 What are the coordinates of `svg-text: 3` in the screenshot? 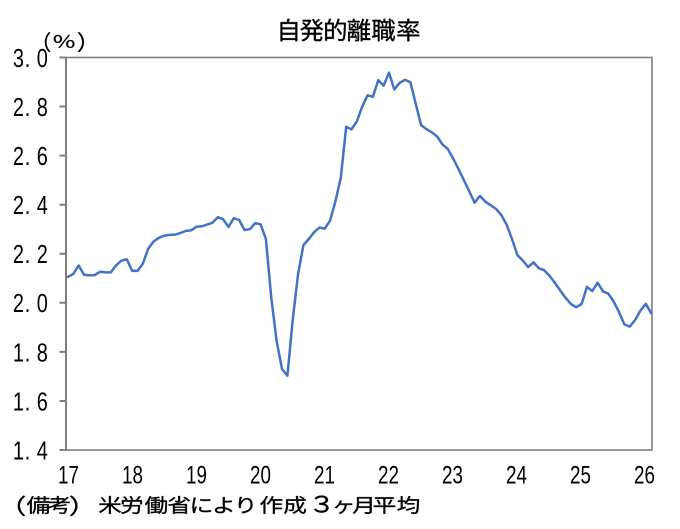 It's located at (18, 57).